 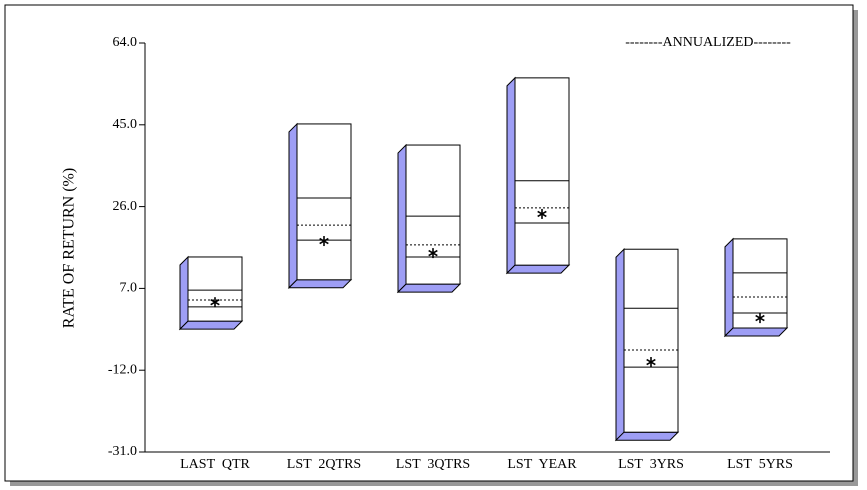 I want to click on x-tick-label: LST 5YRS, so click(x=760, y=464).